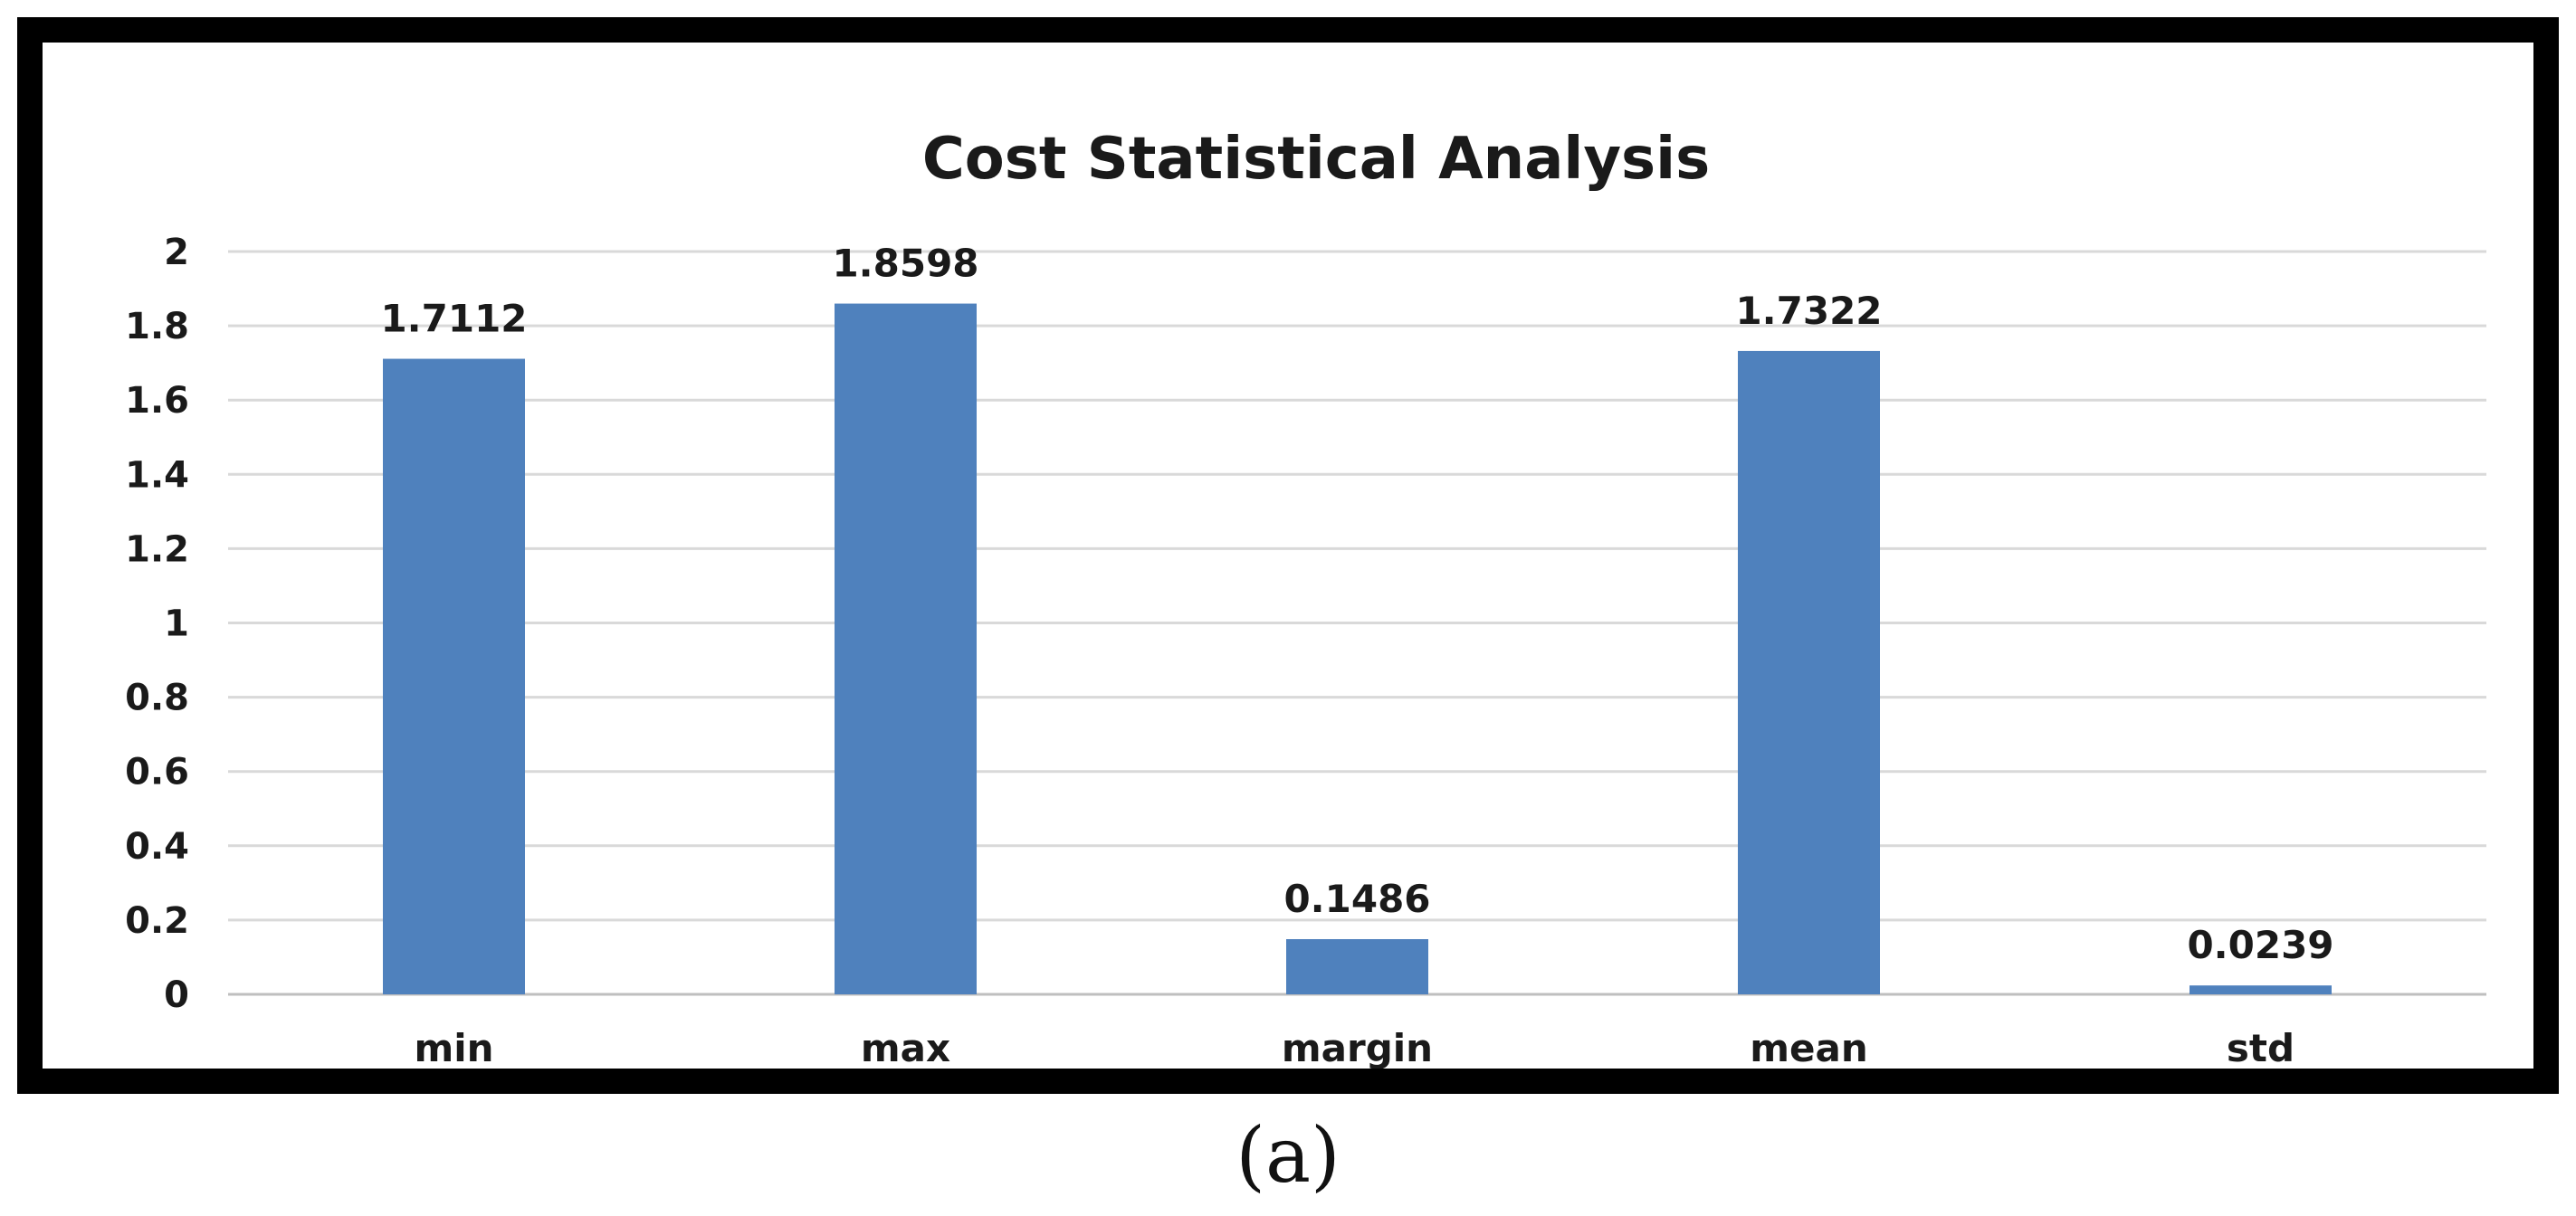  What do you see at coordinates (157, 699) in the screenshot?
I see `y-tick-label-0.8: 0.8` at bounding box center [157, 699].